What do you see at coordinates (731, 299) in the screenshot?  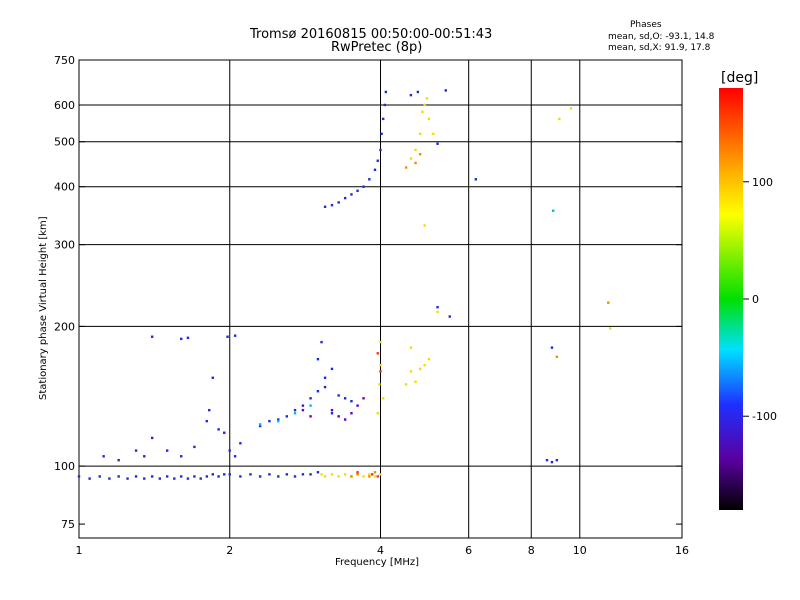 I see `colorbar` at bounding box center [731, 299].